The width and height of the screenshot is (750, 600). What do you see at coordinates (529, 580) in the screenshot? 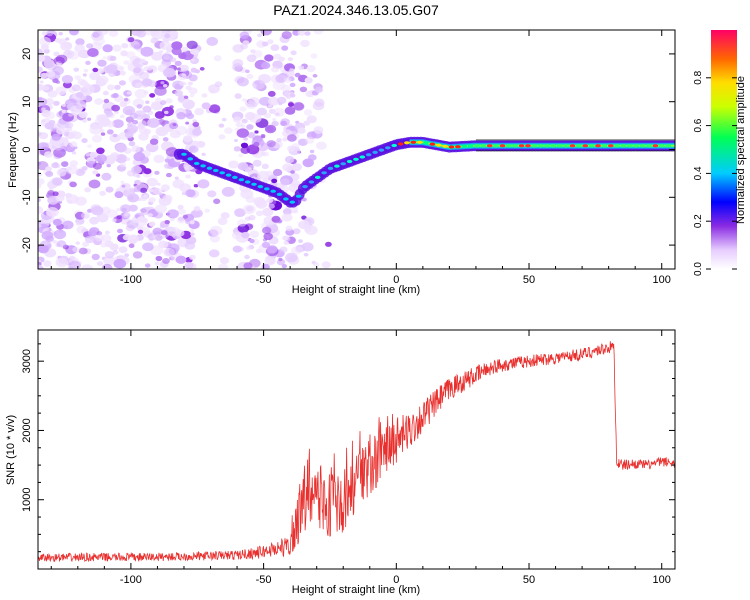
I see `x-tick-label: 50` at bounding box center [529, 580].